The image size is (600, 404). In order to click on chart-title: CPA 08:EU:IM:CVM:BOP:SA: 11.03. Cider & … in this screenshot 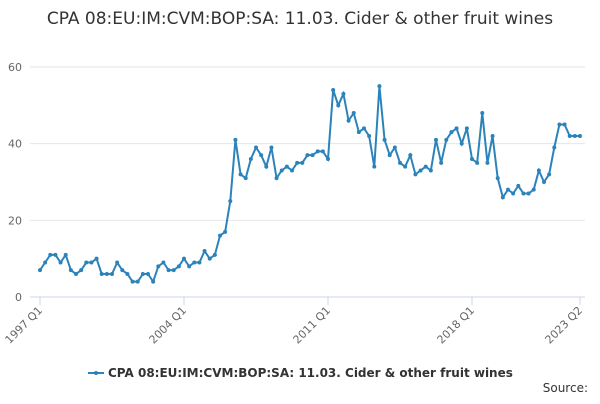, I will do `click(300, 19)`.